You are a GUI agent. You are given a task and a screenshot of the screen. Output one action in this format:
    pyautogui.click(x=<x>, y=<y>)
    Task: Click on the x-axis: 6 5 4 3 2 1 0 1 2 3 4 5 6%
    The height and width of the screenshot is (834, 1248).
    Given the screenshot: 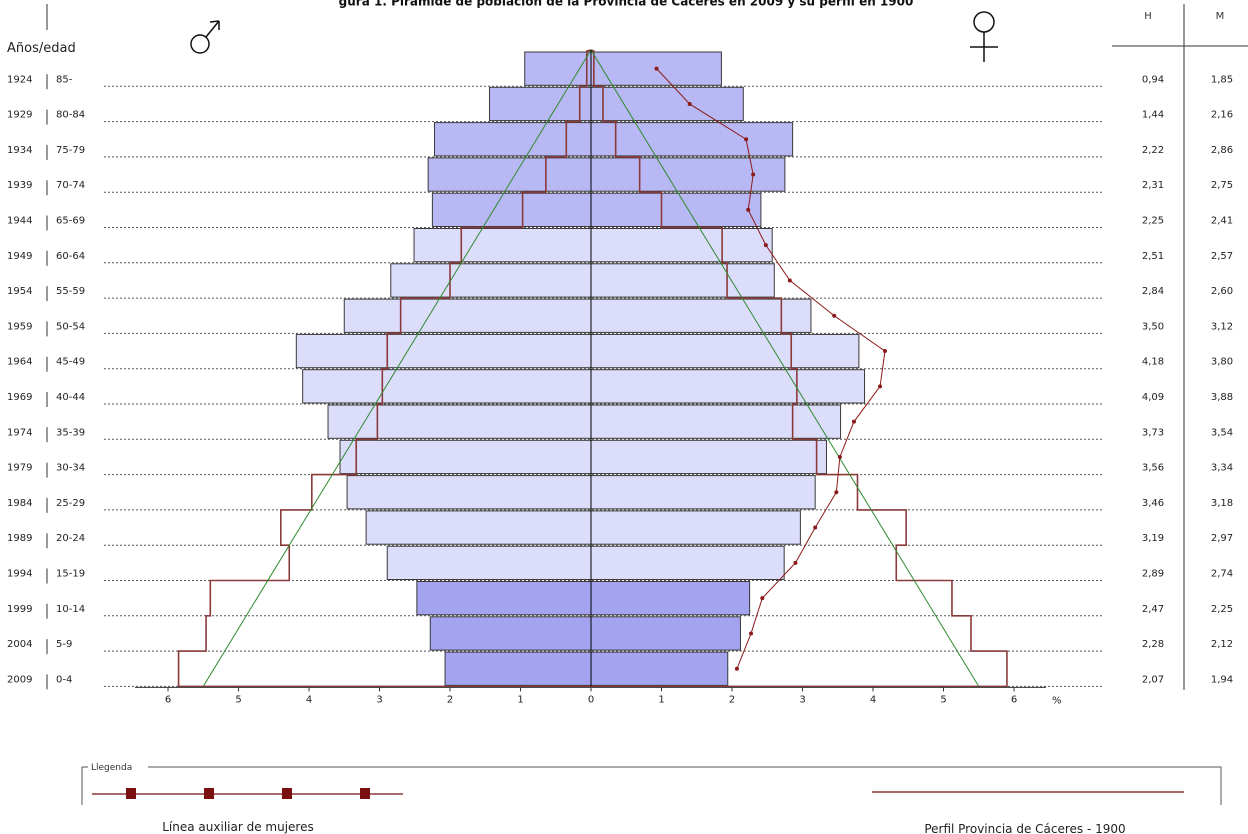 What is the action you would take?
    pyautogui.click(x=598, y=696)
    